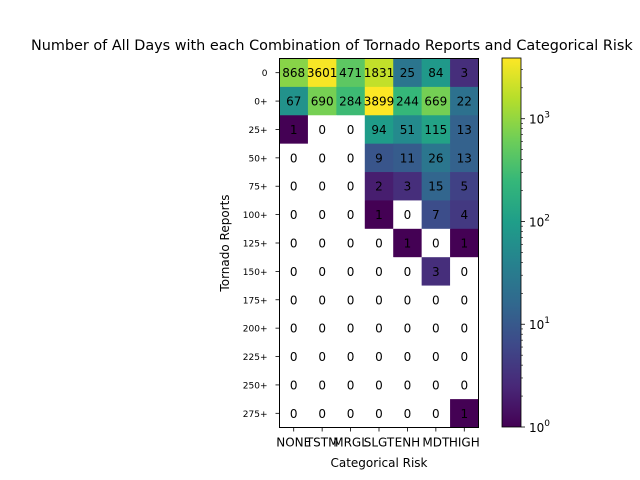 Image resolution: width=640 pixels, height=480 pixels. Describe the element at coordinates (379, 102) in the screenshot. I see `cell-value-label: 3899` at that location.